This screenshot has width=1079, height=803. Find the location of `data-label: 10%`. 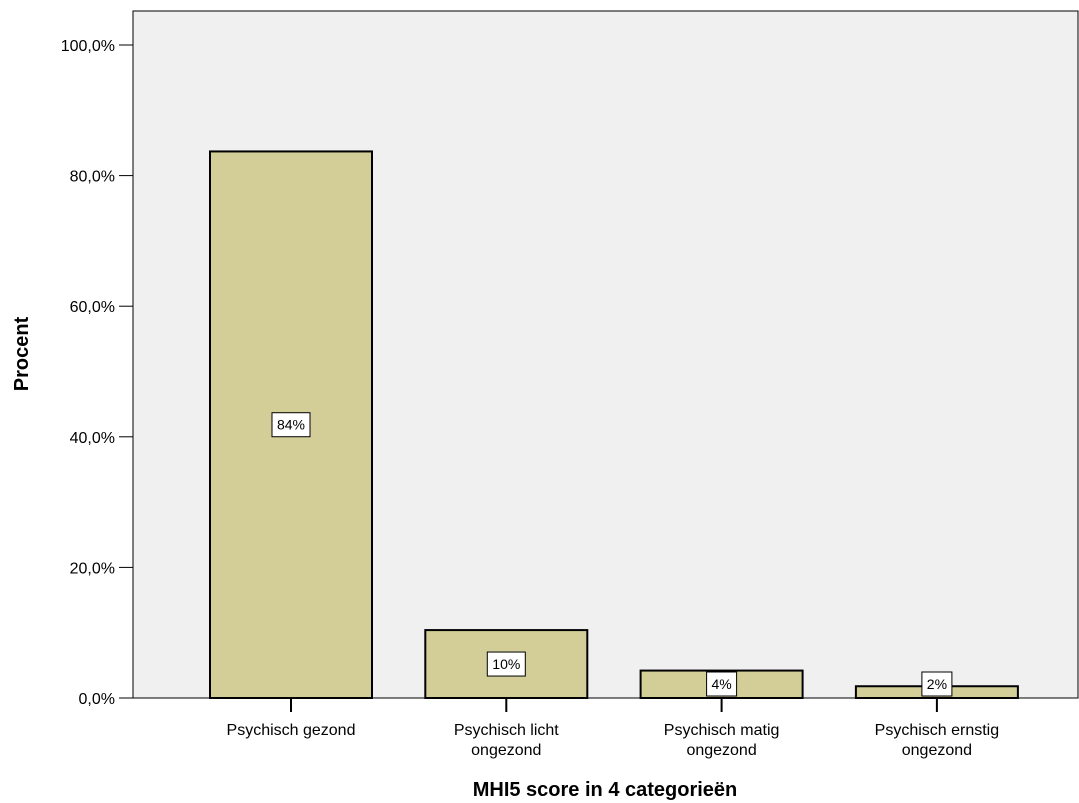

data-label: 10% is located at coordinates (506, 664).